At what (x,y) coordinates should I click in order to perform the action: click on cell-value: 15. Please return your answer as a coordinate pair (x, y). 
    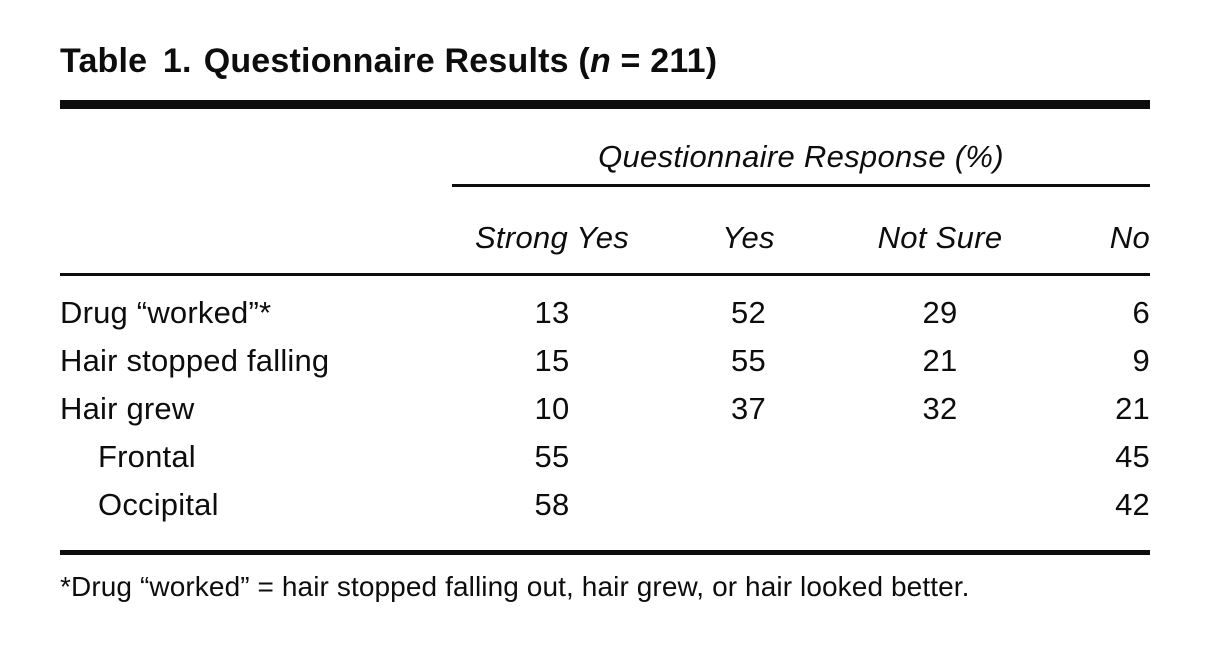
    Looking at the image, I should click on (552, 360).